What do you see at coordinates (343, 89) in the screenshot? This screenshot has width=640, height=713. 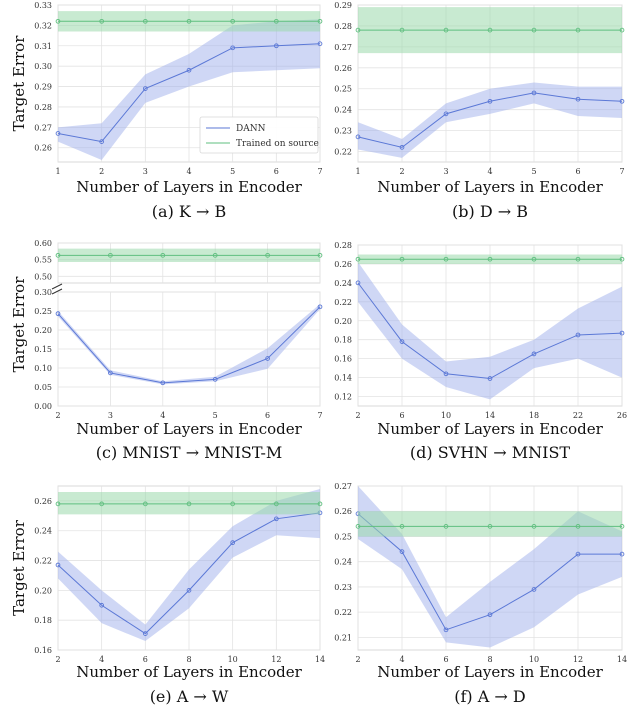 I see `y-tick-label: 0.25` at bounding box center [343, 89].